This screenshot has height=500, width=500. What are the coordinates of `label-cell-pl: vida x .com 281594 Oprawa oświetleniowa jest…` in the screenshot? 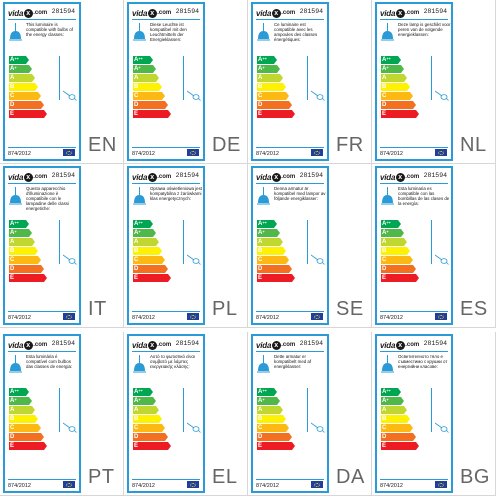 It's located at (186, 246).